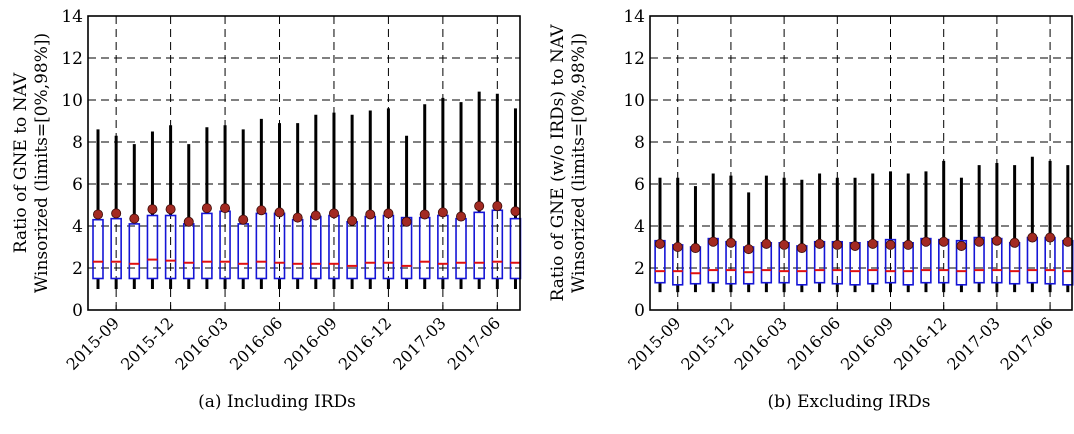 Image resolution: width=1074 pixels, height=434 pixels. I want to click on y-axis-label-line1: Ratio of GNE to NAV, so click(21, 162).